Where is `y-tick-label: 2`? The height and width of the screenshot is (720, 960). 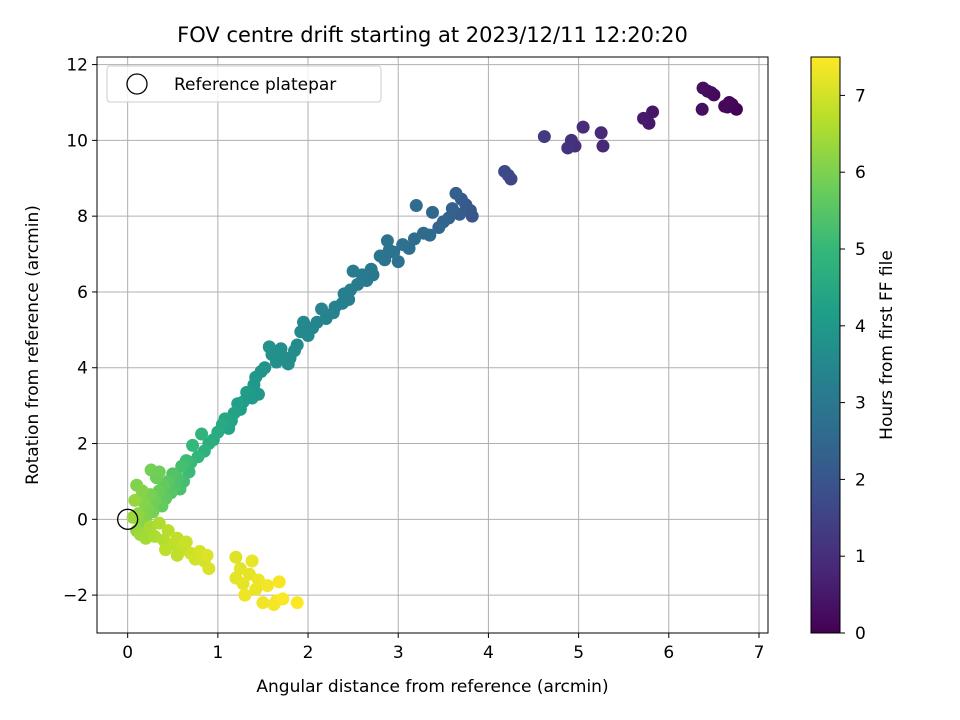 y-tick-label: 2 is located at coordinates (82, 445).